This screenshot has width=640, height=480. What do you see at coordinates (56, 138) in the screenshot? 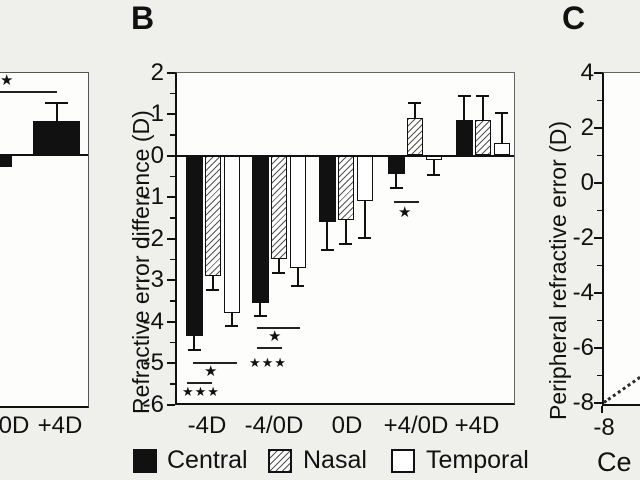
I see `panel-a-bar-central-+4D` at bounding box center [56, 138].